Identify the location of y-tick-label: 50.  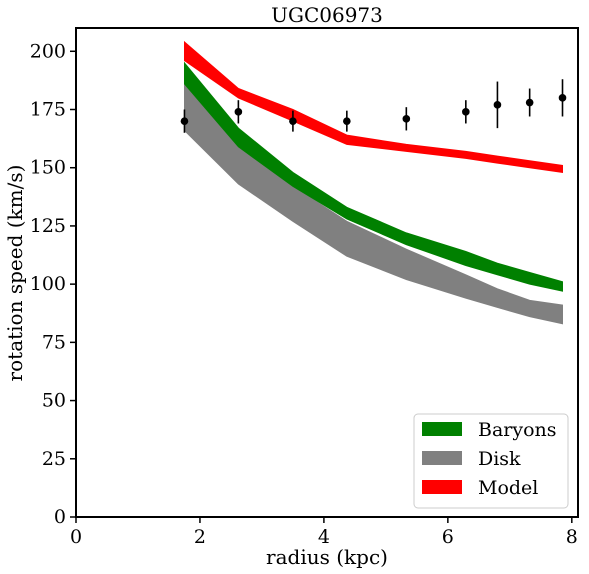
(54, 401).